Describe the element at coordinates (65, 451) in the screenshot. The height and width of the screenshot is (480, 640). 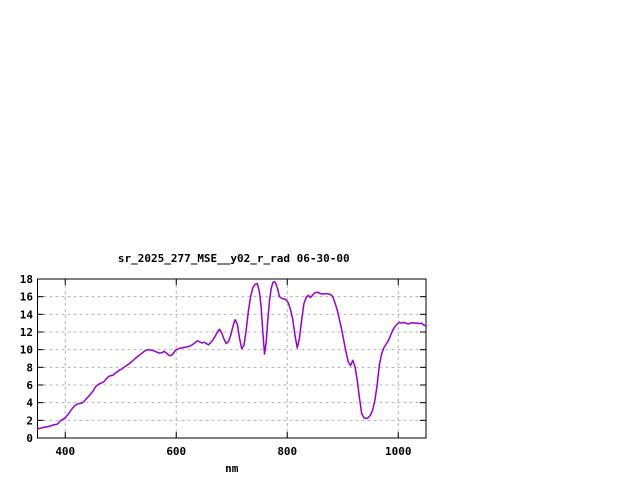
I see `x-tick-label: 400` at that location.